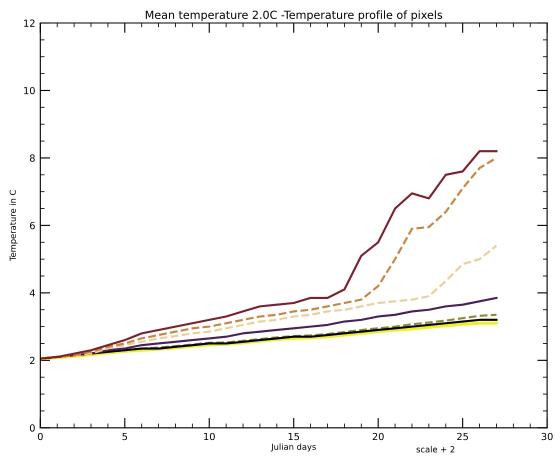 The image size is (560, 460). Describe the element at coordinates (32, 158) in the screenshot. I see `y-tick-label: 8` at that location.